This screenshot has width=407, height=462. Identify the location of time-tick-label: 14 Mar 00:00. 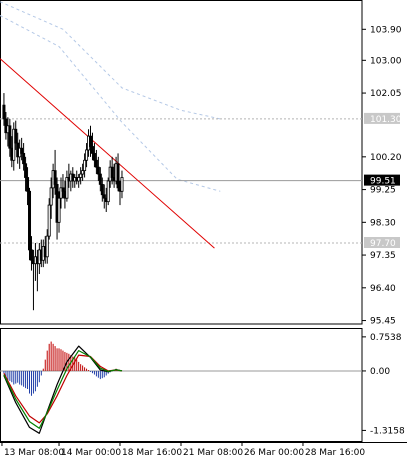
(91, 453).